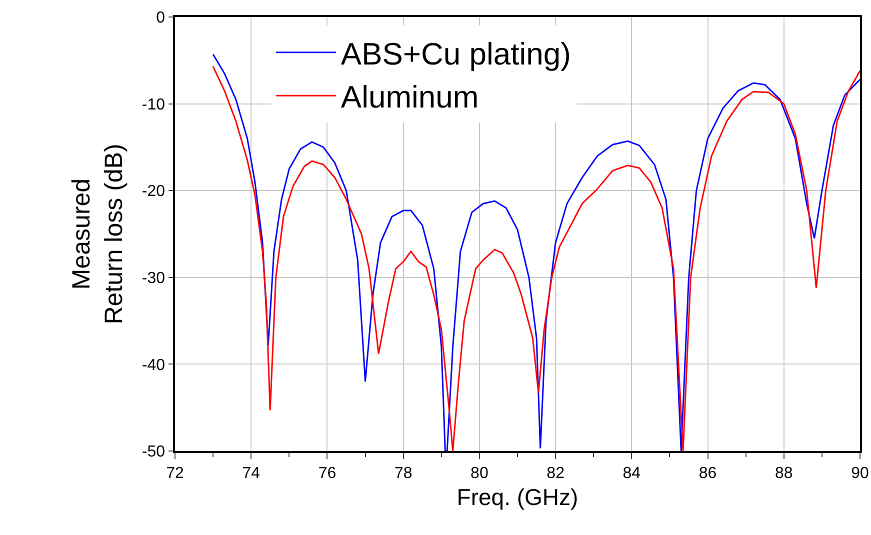  What do you see at coordinates (455, 54) in the screenshot?
I see `legend-label: ABS+Cu plating)` at bounding box center [455, 54].